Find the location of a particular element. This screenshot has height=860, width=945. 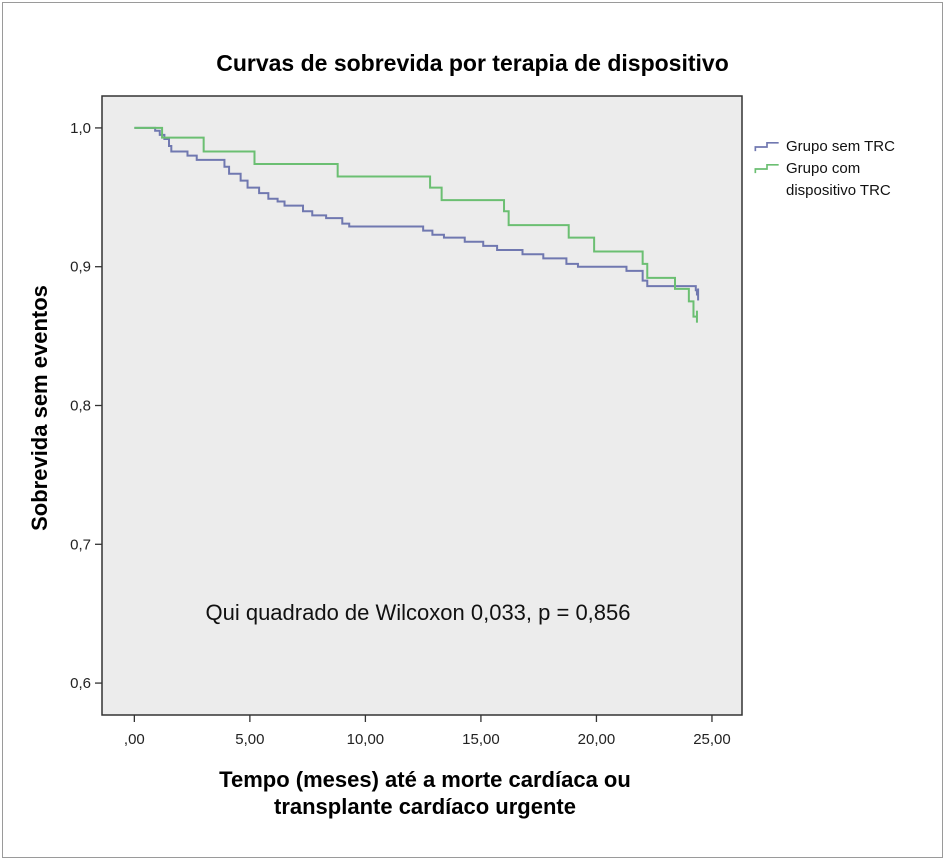

x-axis-label-line-2: transplante cardíaco urgente is located at coordinates (425, 806).